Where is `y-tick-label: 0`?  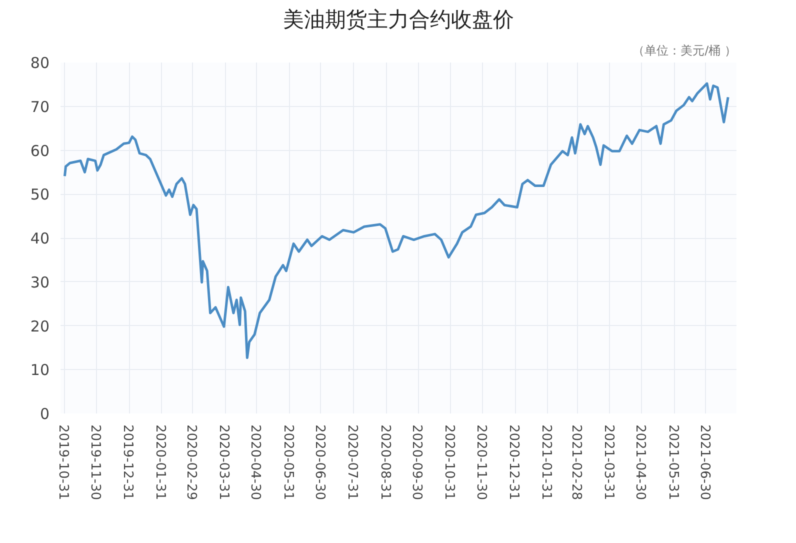
y-tick-label: 0 is located at coordinates (45, 414).